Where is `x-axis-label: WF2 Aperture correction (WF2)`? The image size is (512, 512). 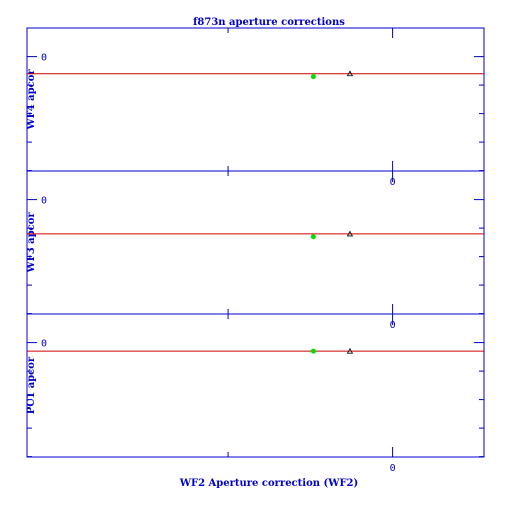
x-axis-label: WF2 Aperture correction (WF2) is located at coordinates (269, 483).